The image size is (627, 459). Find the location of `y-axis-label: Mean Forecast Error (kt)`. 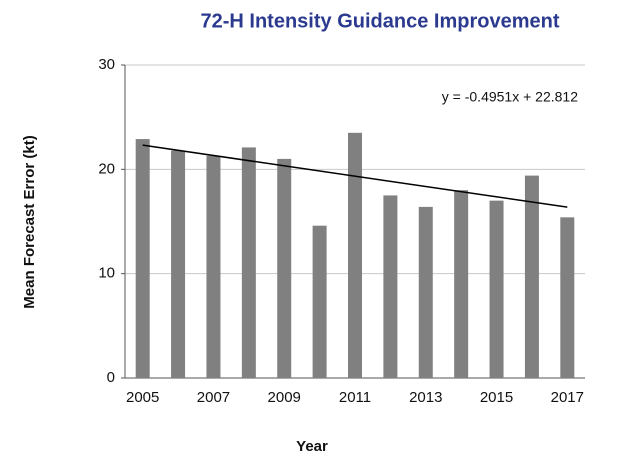

y-axis-label: Mean Forecast Error (kt) is located at coordinates (29, 221).